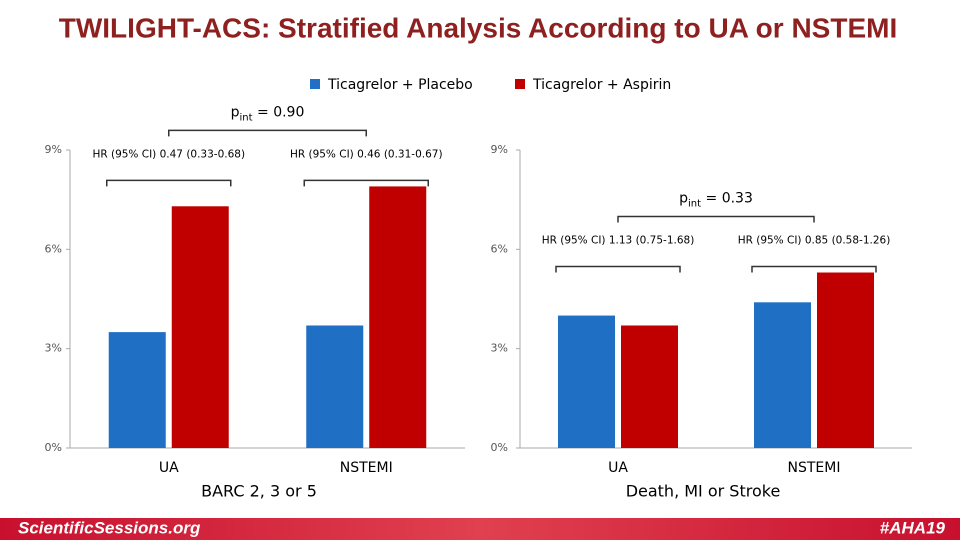 Image resolution: width=960 pixels, height=540 pixels. Describe the element at coordinates (480, 529) in the screenshot. I see `footer-bar` at that location.